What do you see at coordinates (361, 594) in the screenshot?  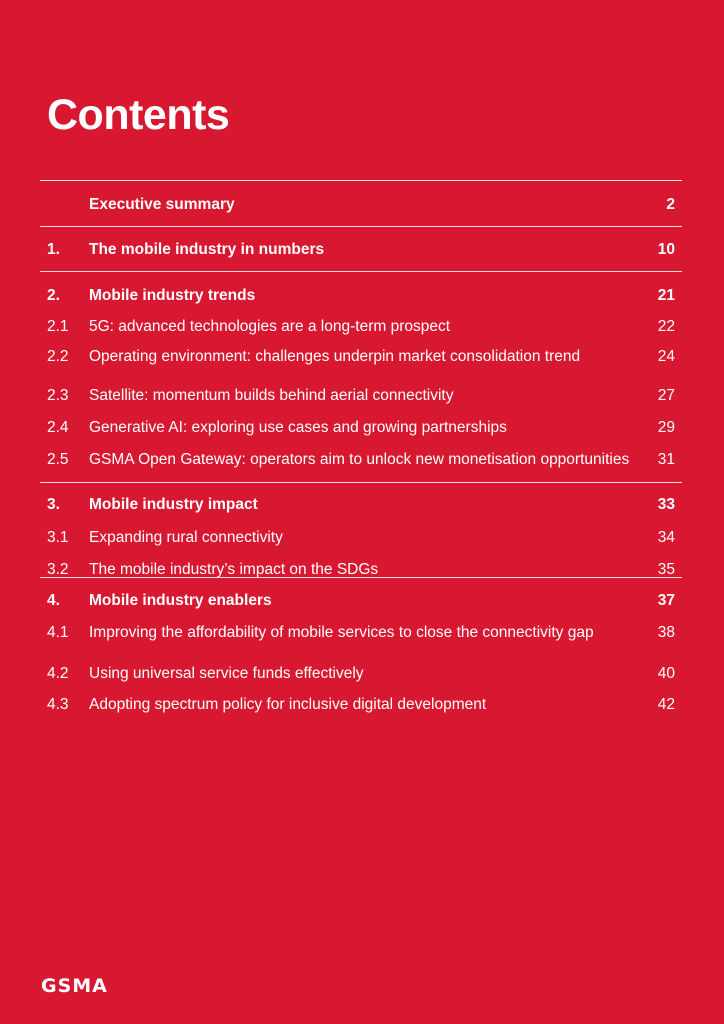 I see `toc-entry-section-4: 4. Mobile industry enablers 37` at bounding box center [361, 594].